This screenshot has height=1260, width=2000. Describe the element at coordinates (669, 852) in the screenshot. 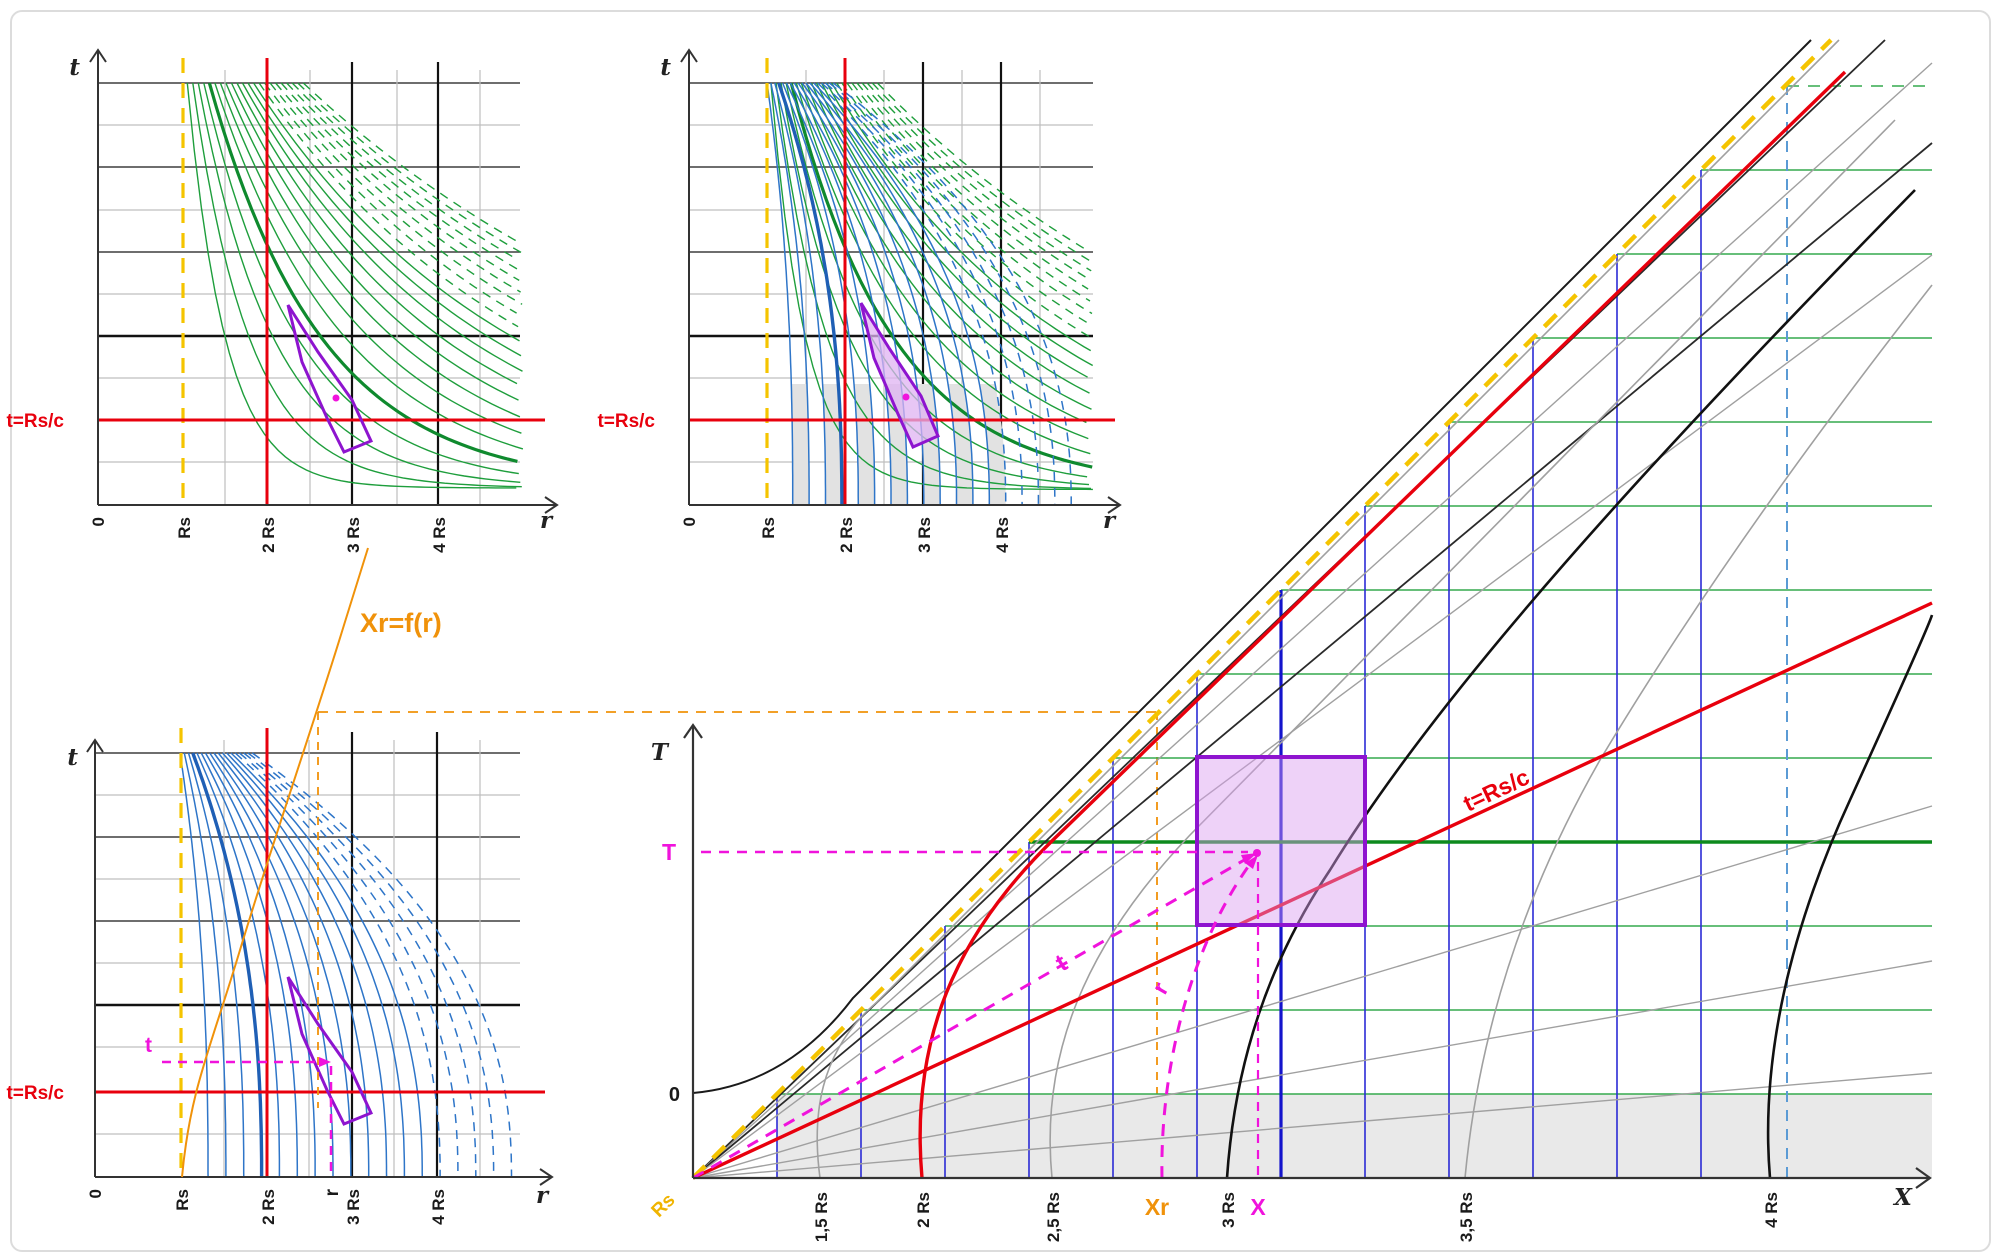

I see `T-mark-label: T` at that location.